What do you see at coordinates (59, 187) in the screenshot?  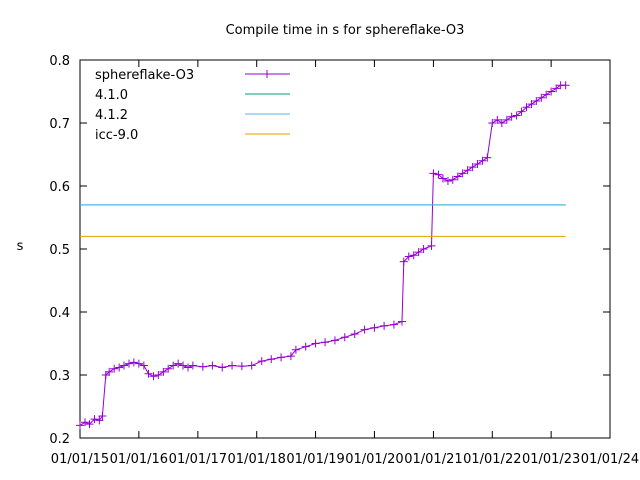 I see `y-tick-label: 0.6` at bounding box center [59, 187].